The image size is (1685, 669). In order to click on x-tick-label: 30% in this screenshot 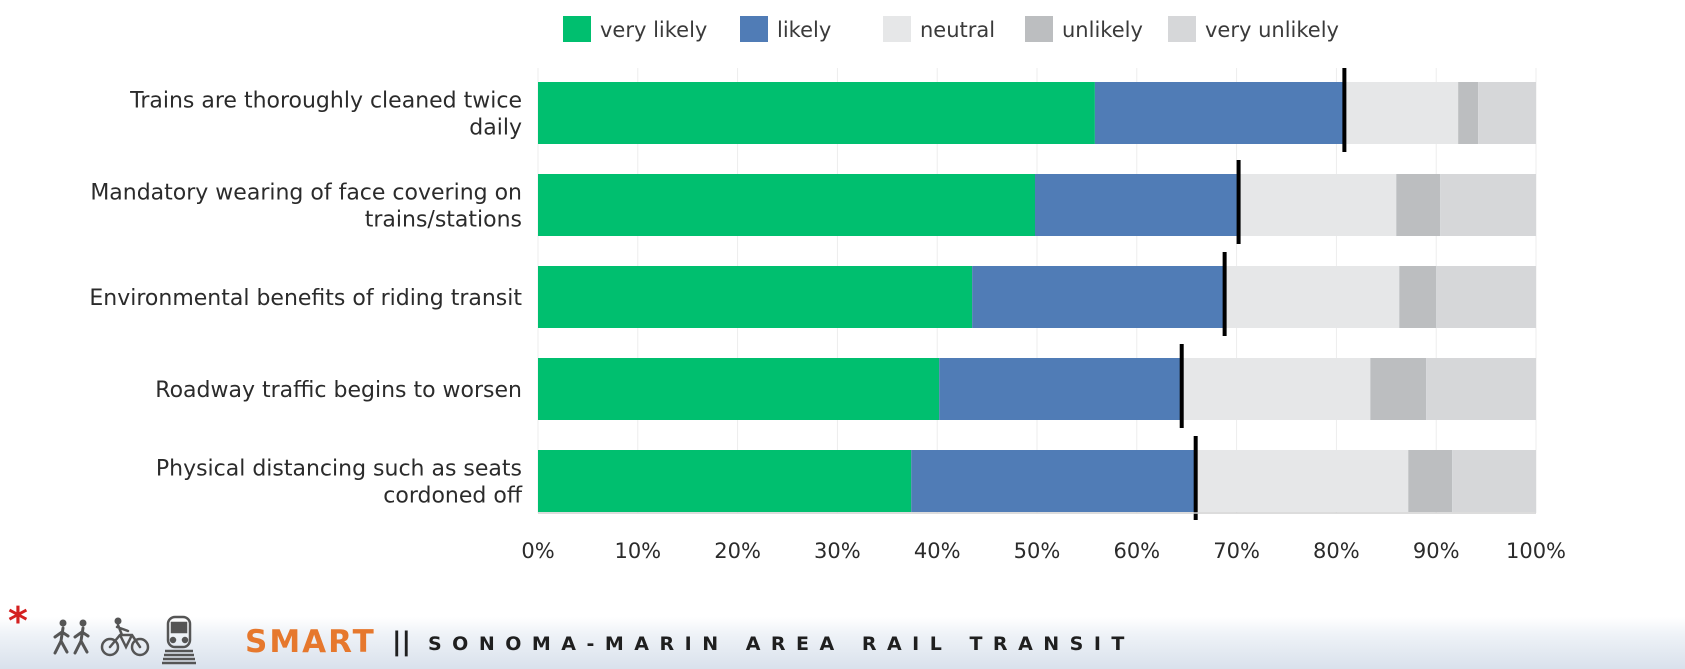, I will do `click(837, 551)`.